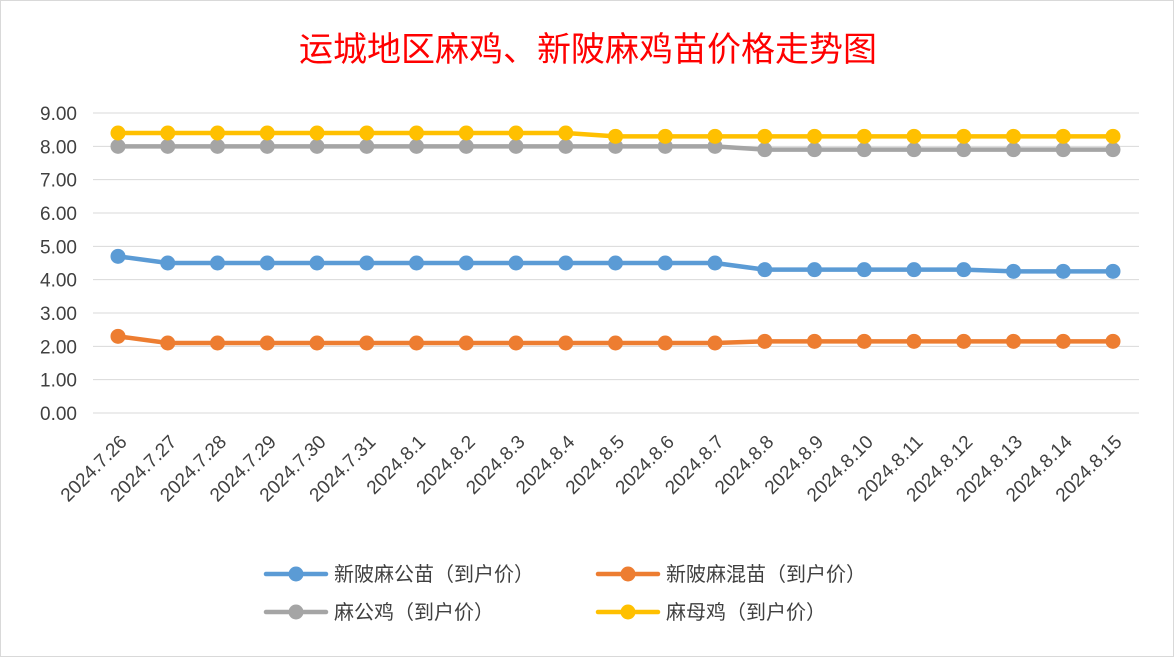 The image size is (1174, 658). I want to click on chart-title: 运城地区麻鸡、新陂麻鸡苗价格走势图, so click(588, 50).